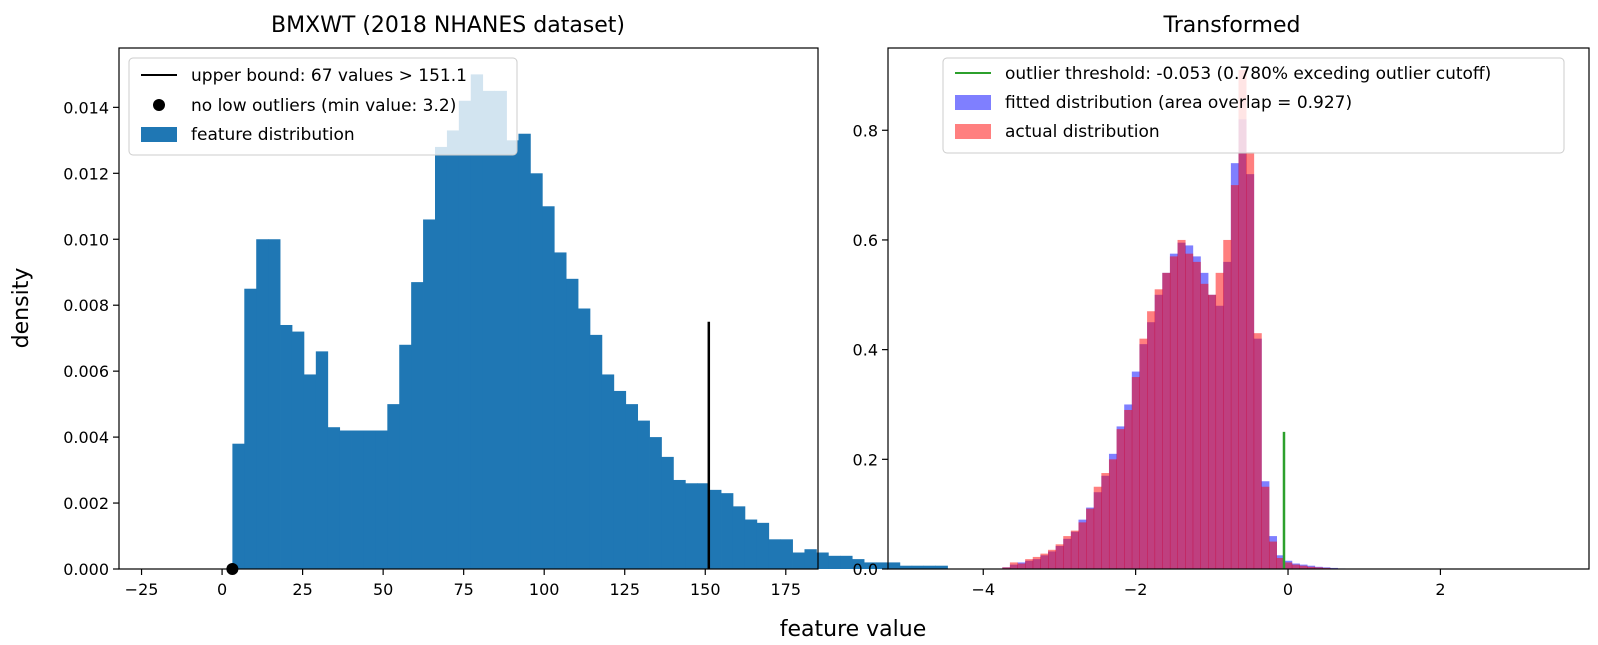 The width and height of the screenshot is (1598, 645). Describe the element at coordinates (865, 459) in the screenshot. I see `y-tick-label-1: 0.2` at that location.